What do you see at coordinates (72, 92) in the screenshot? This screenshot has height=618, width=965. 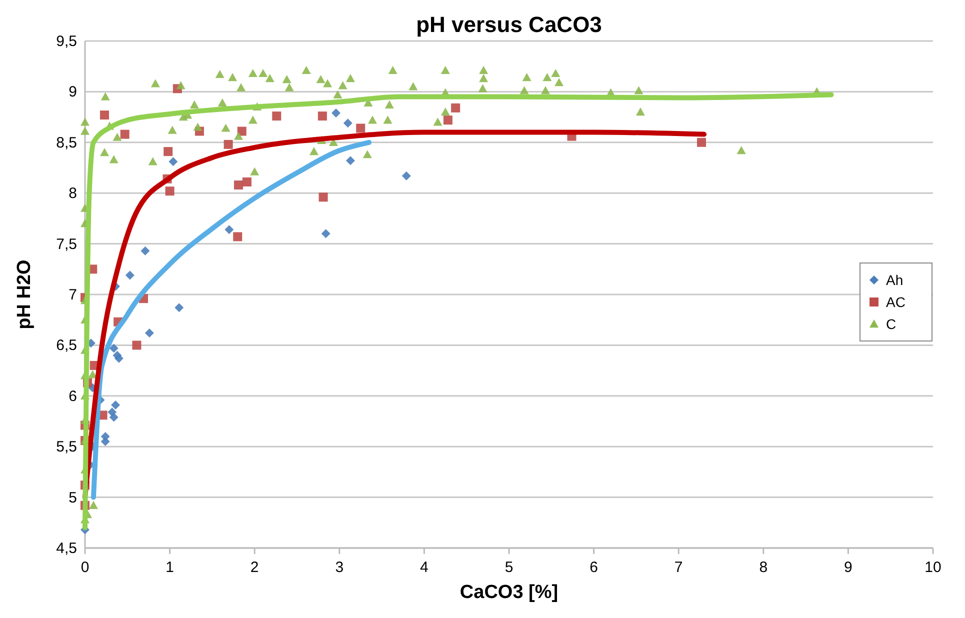 I see `y-tick-label: 9` at bounding box center [72, 92].